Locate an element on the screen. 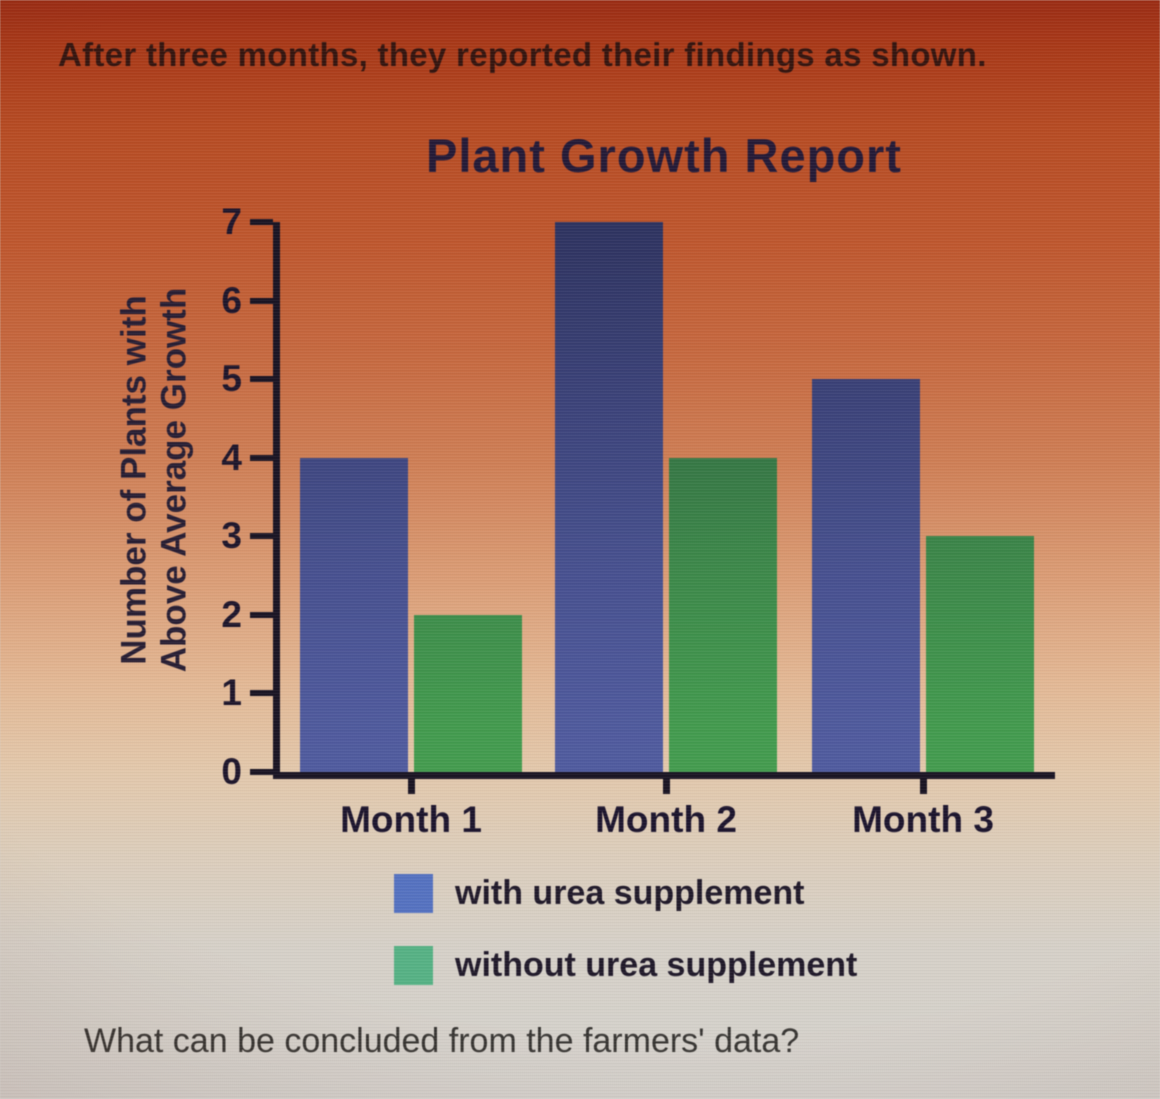 The height and width of the screenshot is (1099, 1160). y-tick-label: 5 is located at coordinates (231, 379).